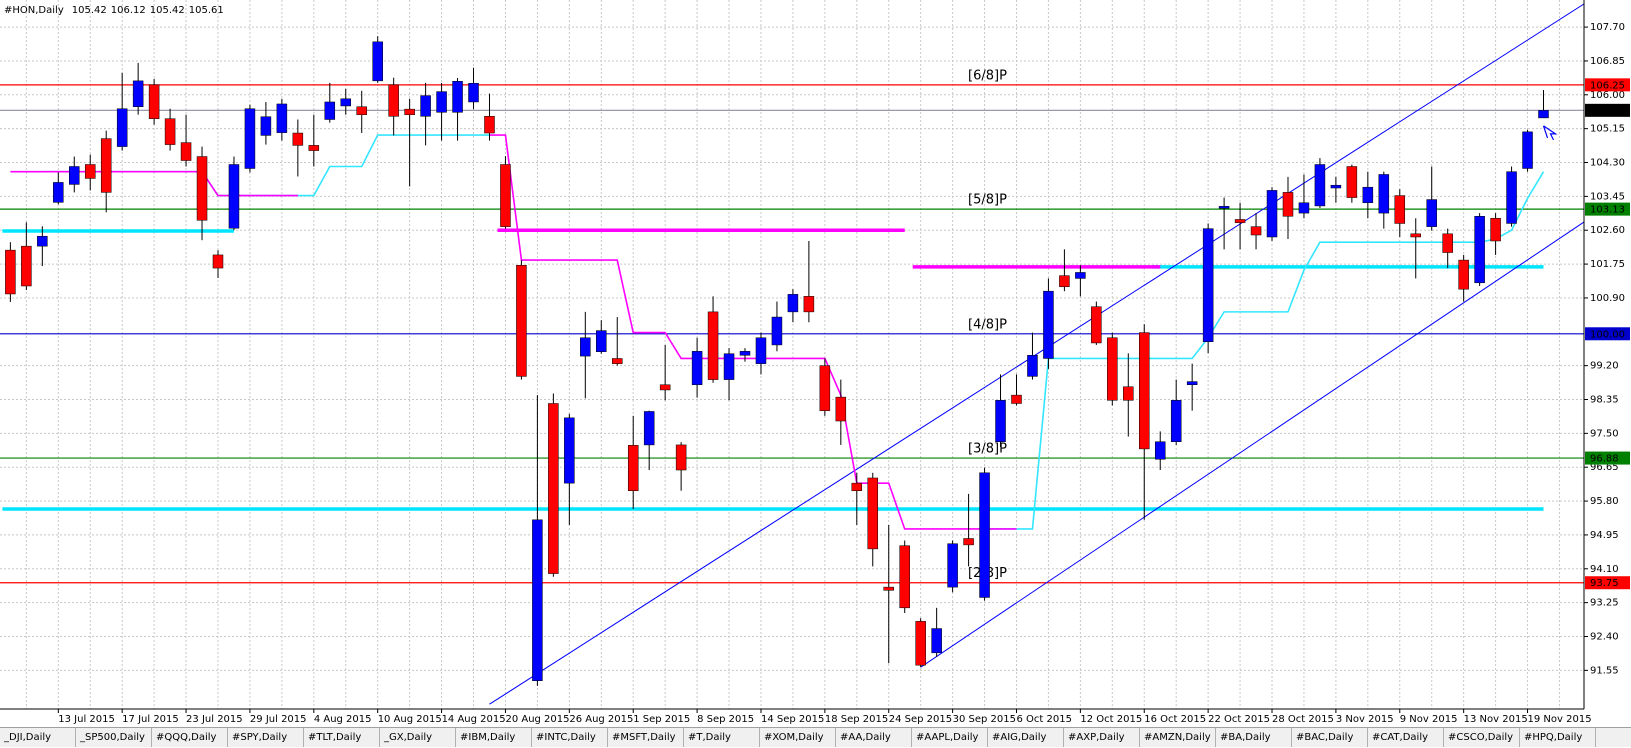 The image size is (1631, 748). I want to click on signal-arrow, so click(1550, 133).